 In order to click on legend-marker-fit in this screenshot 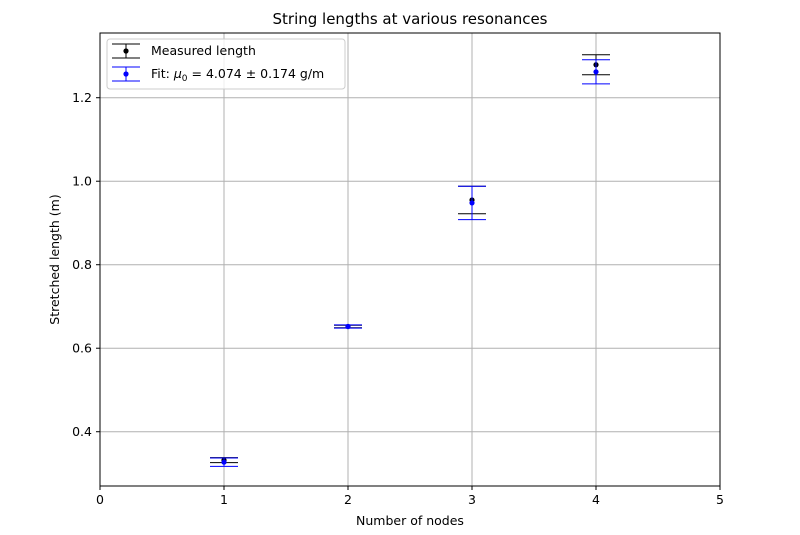, I will do `click(126, 74)`.